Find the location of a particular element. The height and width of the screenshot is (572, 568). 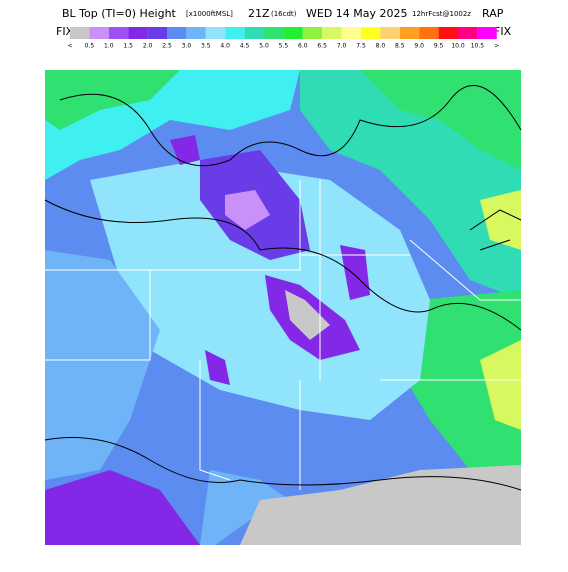

legend-label: 9.5 is located at coordinates (439, 46).